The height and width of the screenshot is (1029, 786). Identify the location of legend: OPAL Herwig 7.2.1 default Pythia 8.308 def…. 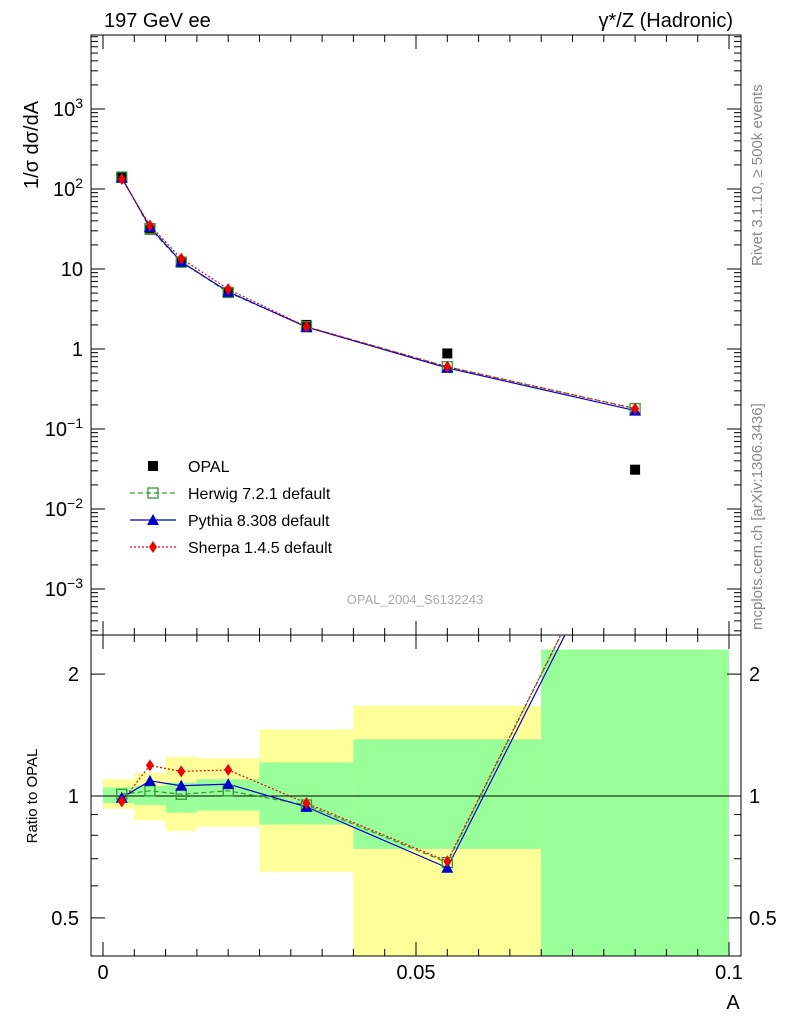
(231, 508).